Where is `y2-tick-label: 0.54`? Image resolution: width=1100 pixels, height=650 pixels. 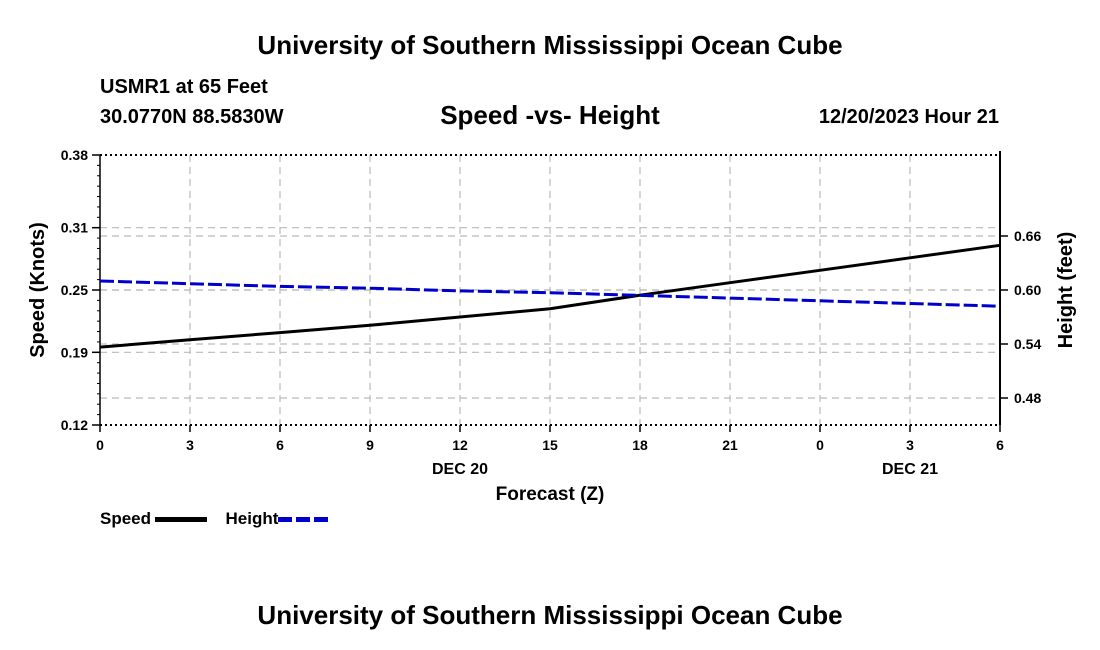
y2-tick-label: 0.54 is located at coordinates (1027, 344).